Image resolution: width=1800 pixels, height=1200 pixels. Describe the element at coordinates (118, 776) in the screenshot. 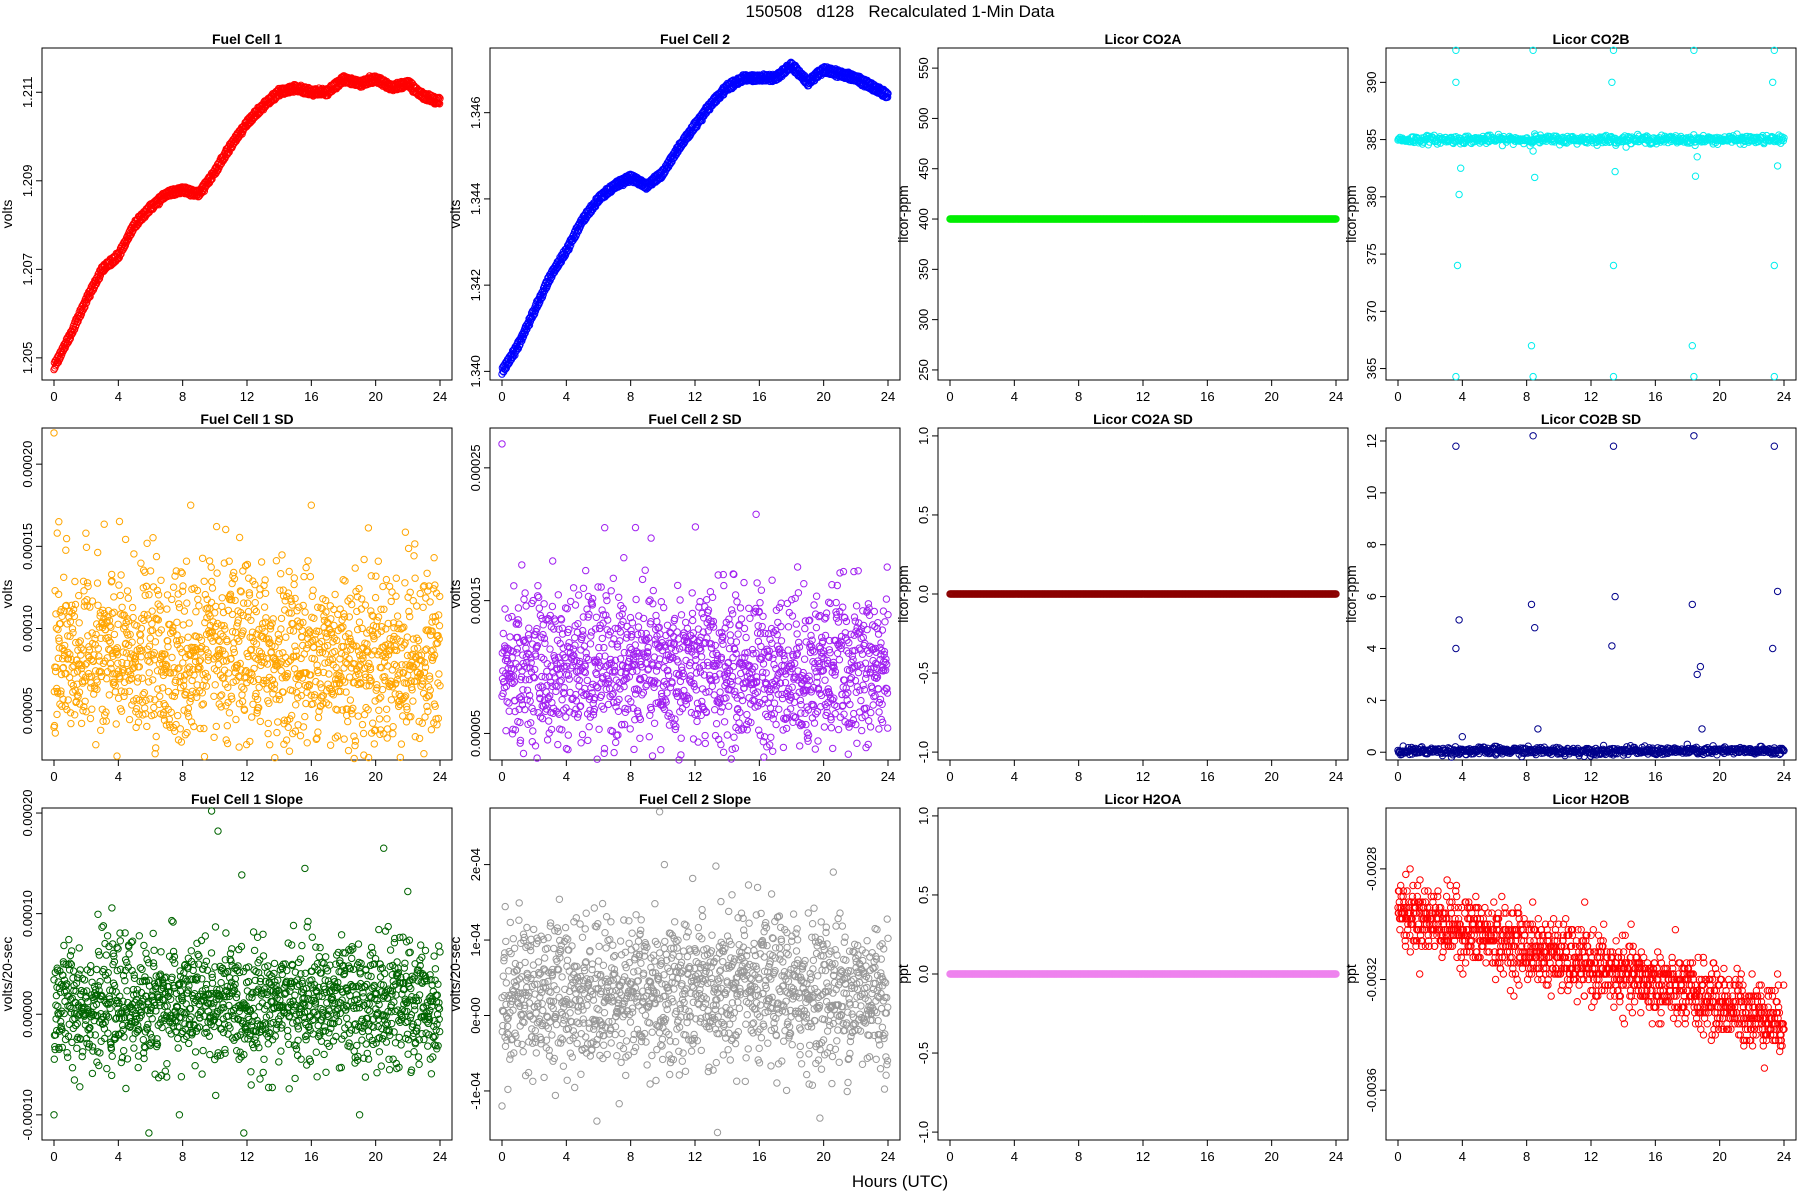

I see `x-tick-label: 4` at that location.